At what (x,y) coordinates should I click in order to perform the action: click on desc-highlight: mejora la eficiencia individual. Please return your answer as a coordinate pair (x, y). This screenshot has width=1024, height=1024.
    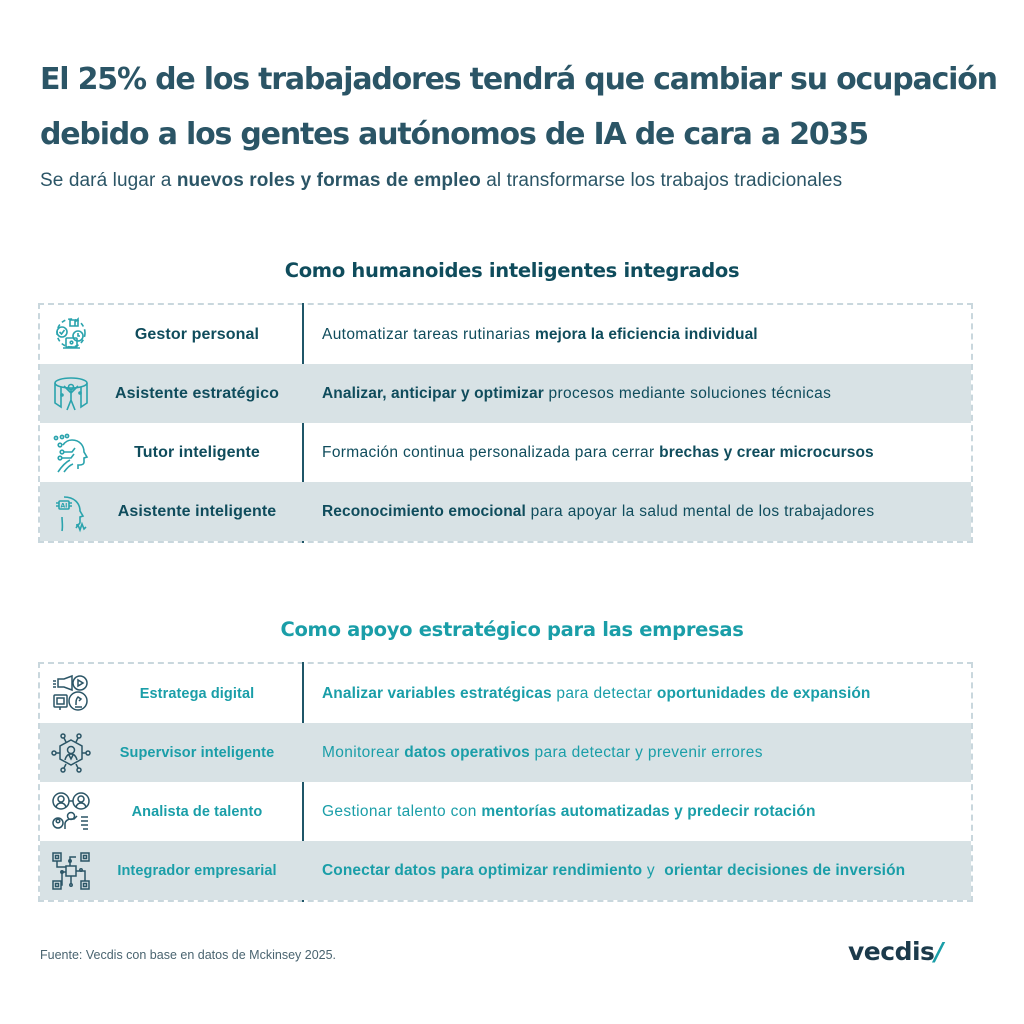
    Looking at the image, I should click on (646, 334).